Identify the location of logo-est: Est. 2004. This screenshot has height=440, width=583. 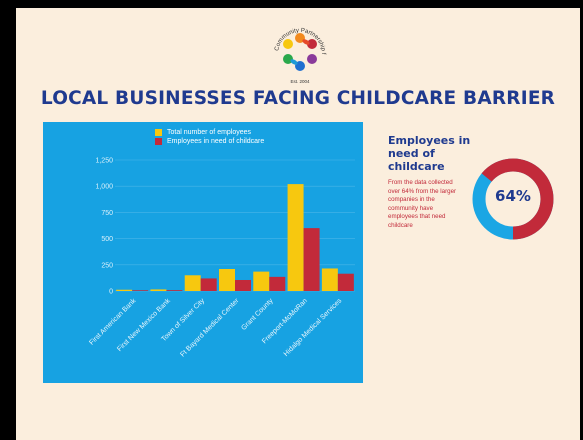
(300, 81).